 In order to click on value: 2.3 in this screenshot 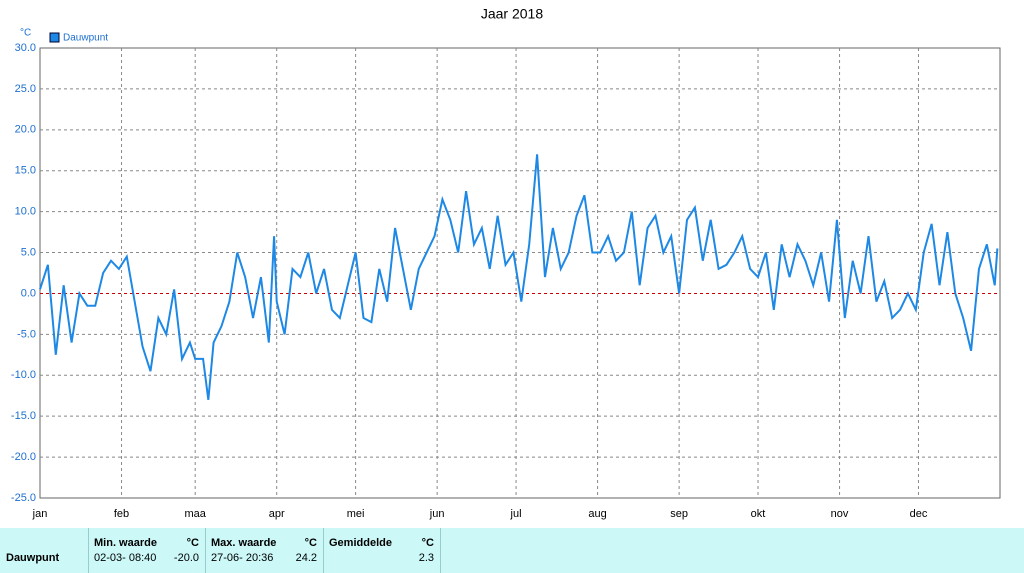, I will do `click(426, 558)`.